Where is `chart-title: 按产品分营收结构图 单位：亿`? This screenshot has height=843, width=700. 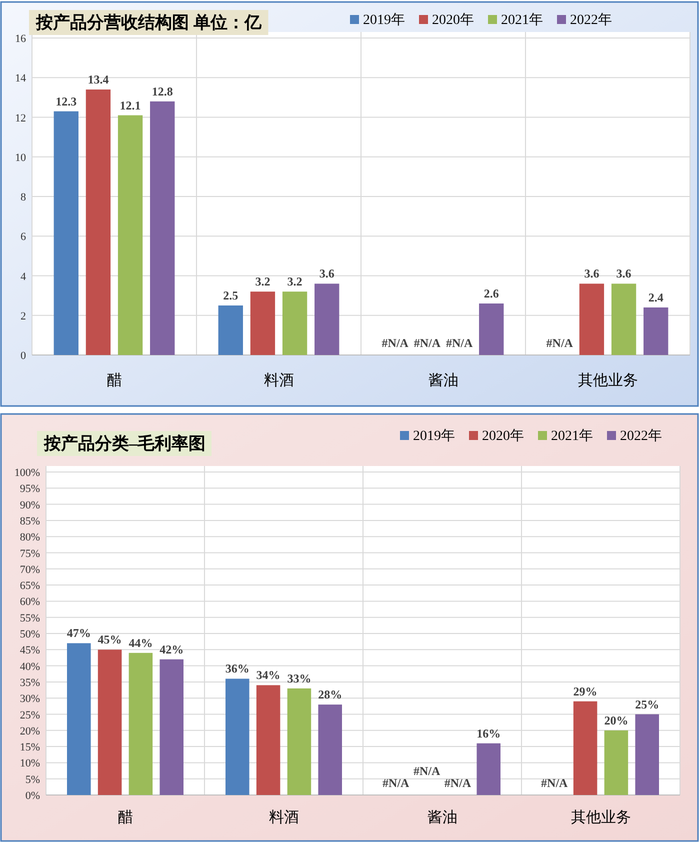 chart-title: 按产品分营收结构图 单位：亿 is located at coordinates (148, 22).